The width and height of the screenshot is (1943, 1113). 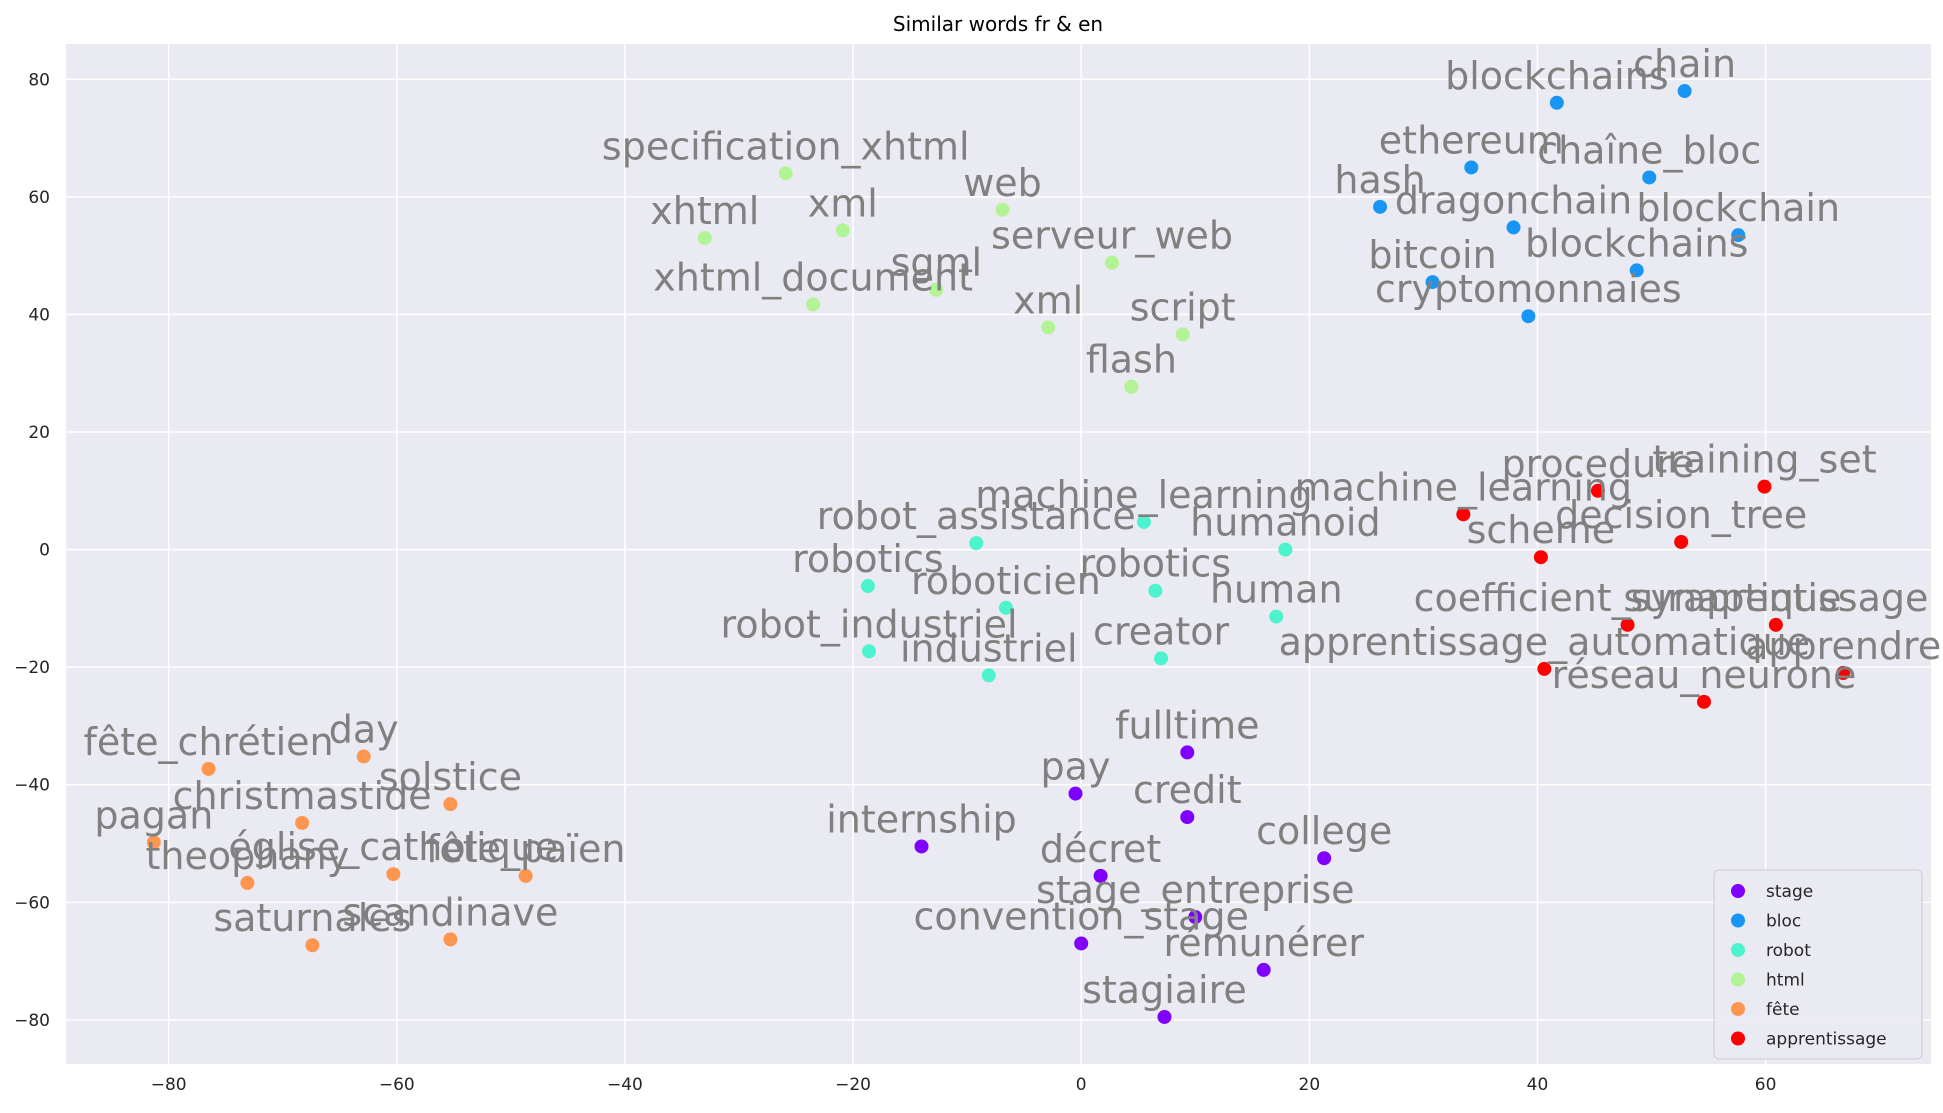 I want to click on word-label: apprendre, so click(x=1843, y=646).